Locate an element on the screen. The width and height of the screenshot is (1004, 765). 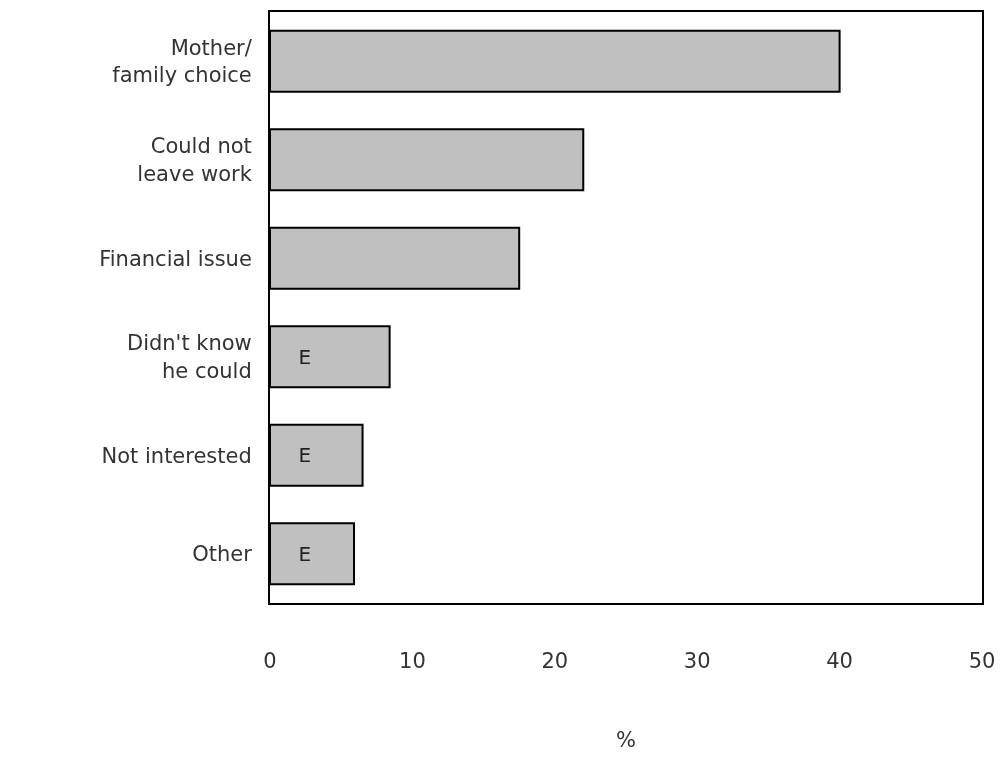
y-tick-label: Not interested is located at coordinates (176, 455).